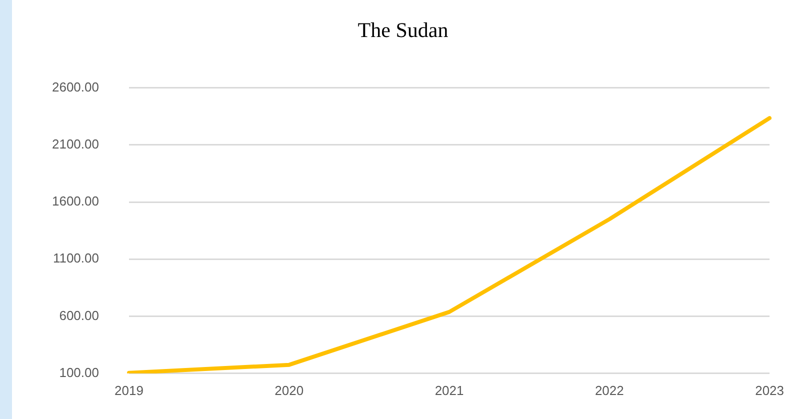  Describe the element at coordinates (129, 390) in the screenshot. I see `x-tick-label: 2019` at that location.